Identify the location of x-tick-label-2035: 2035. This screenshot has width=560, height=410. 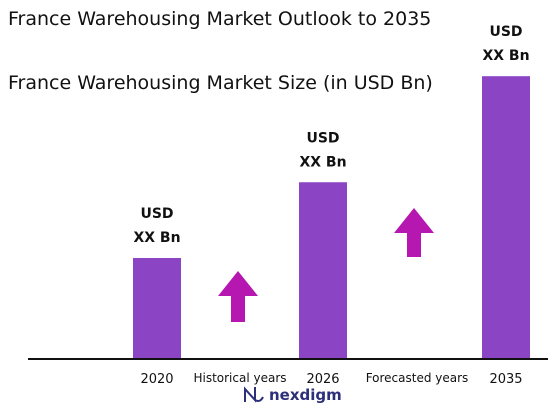
(505, 379).